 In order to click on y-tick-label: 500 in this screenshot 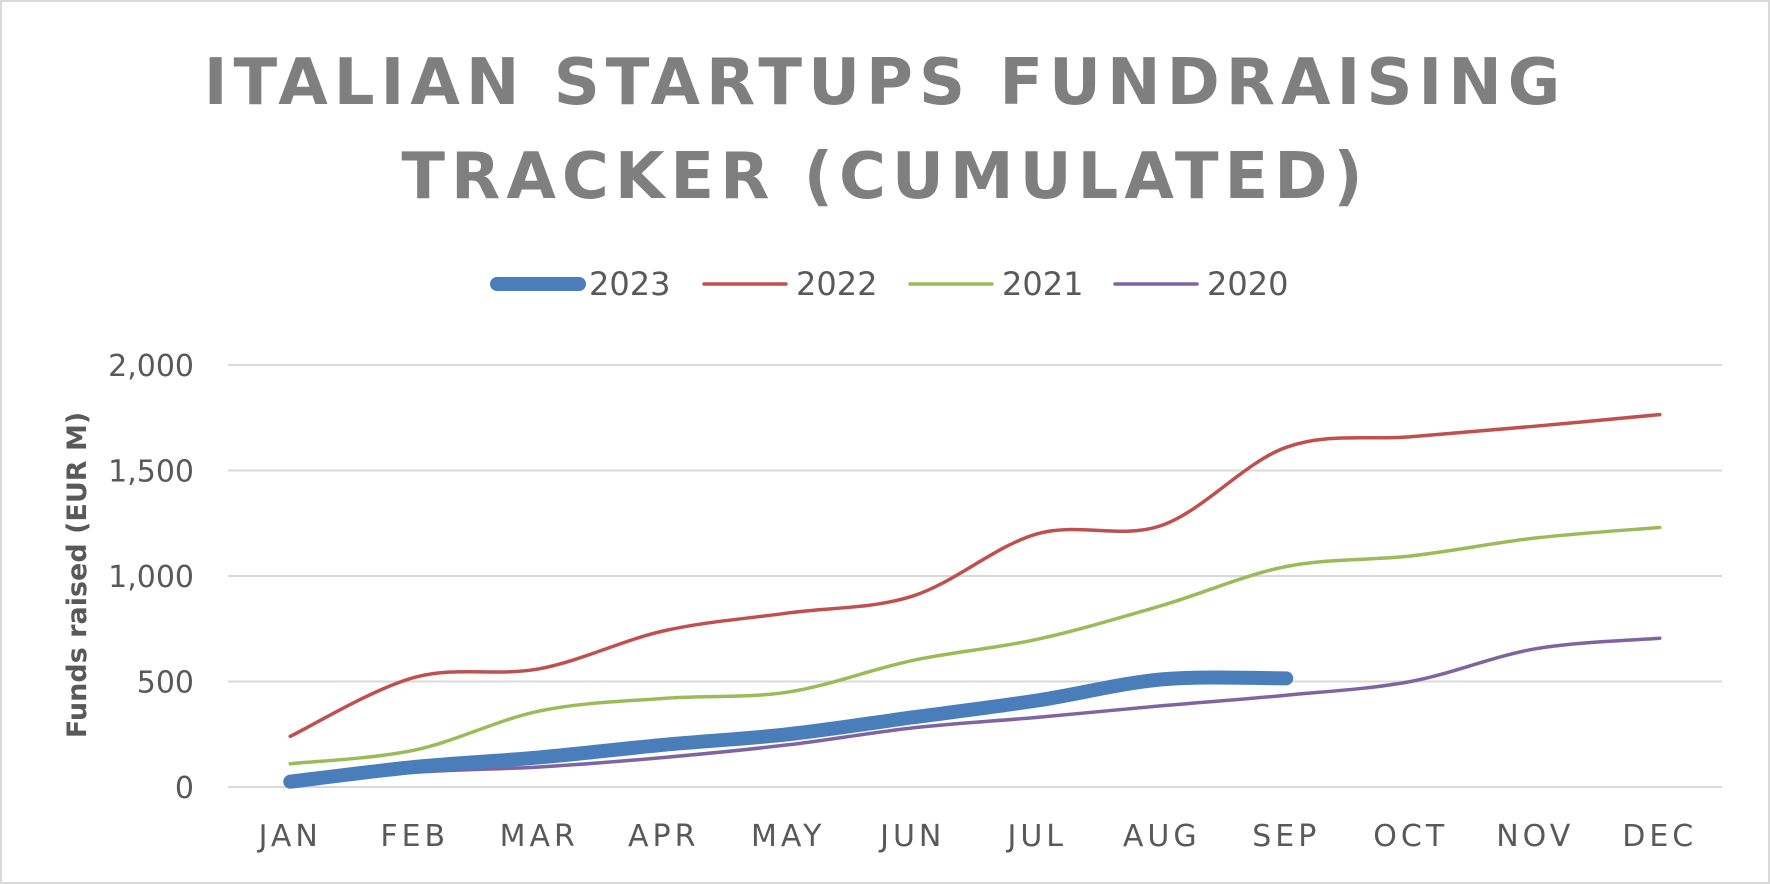, I will do `click(165, 683)`.